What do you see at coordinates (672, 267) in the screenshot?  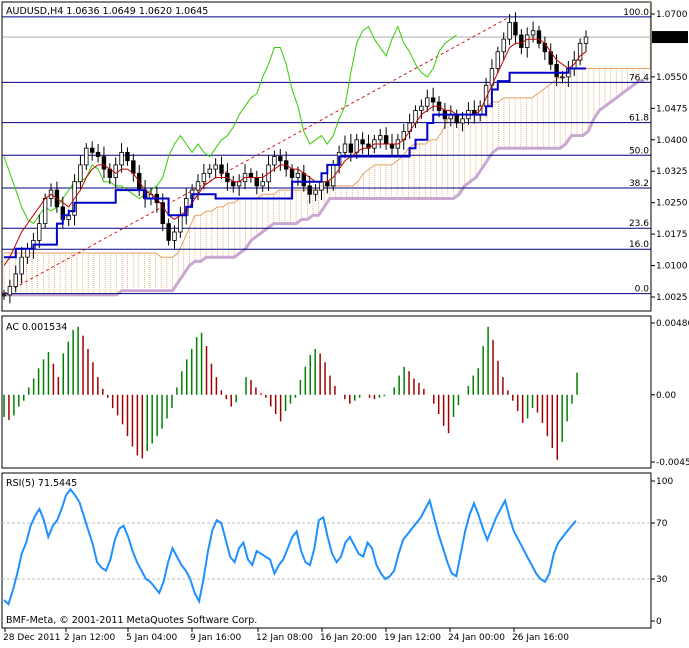 I see `price-axis-label: 1.0100` at bounding box center [672, 267].